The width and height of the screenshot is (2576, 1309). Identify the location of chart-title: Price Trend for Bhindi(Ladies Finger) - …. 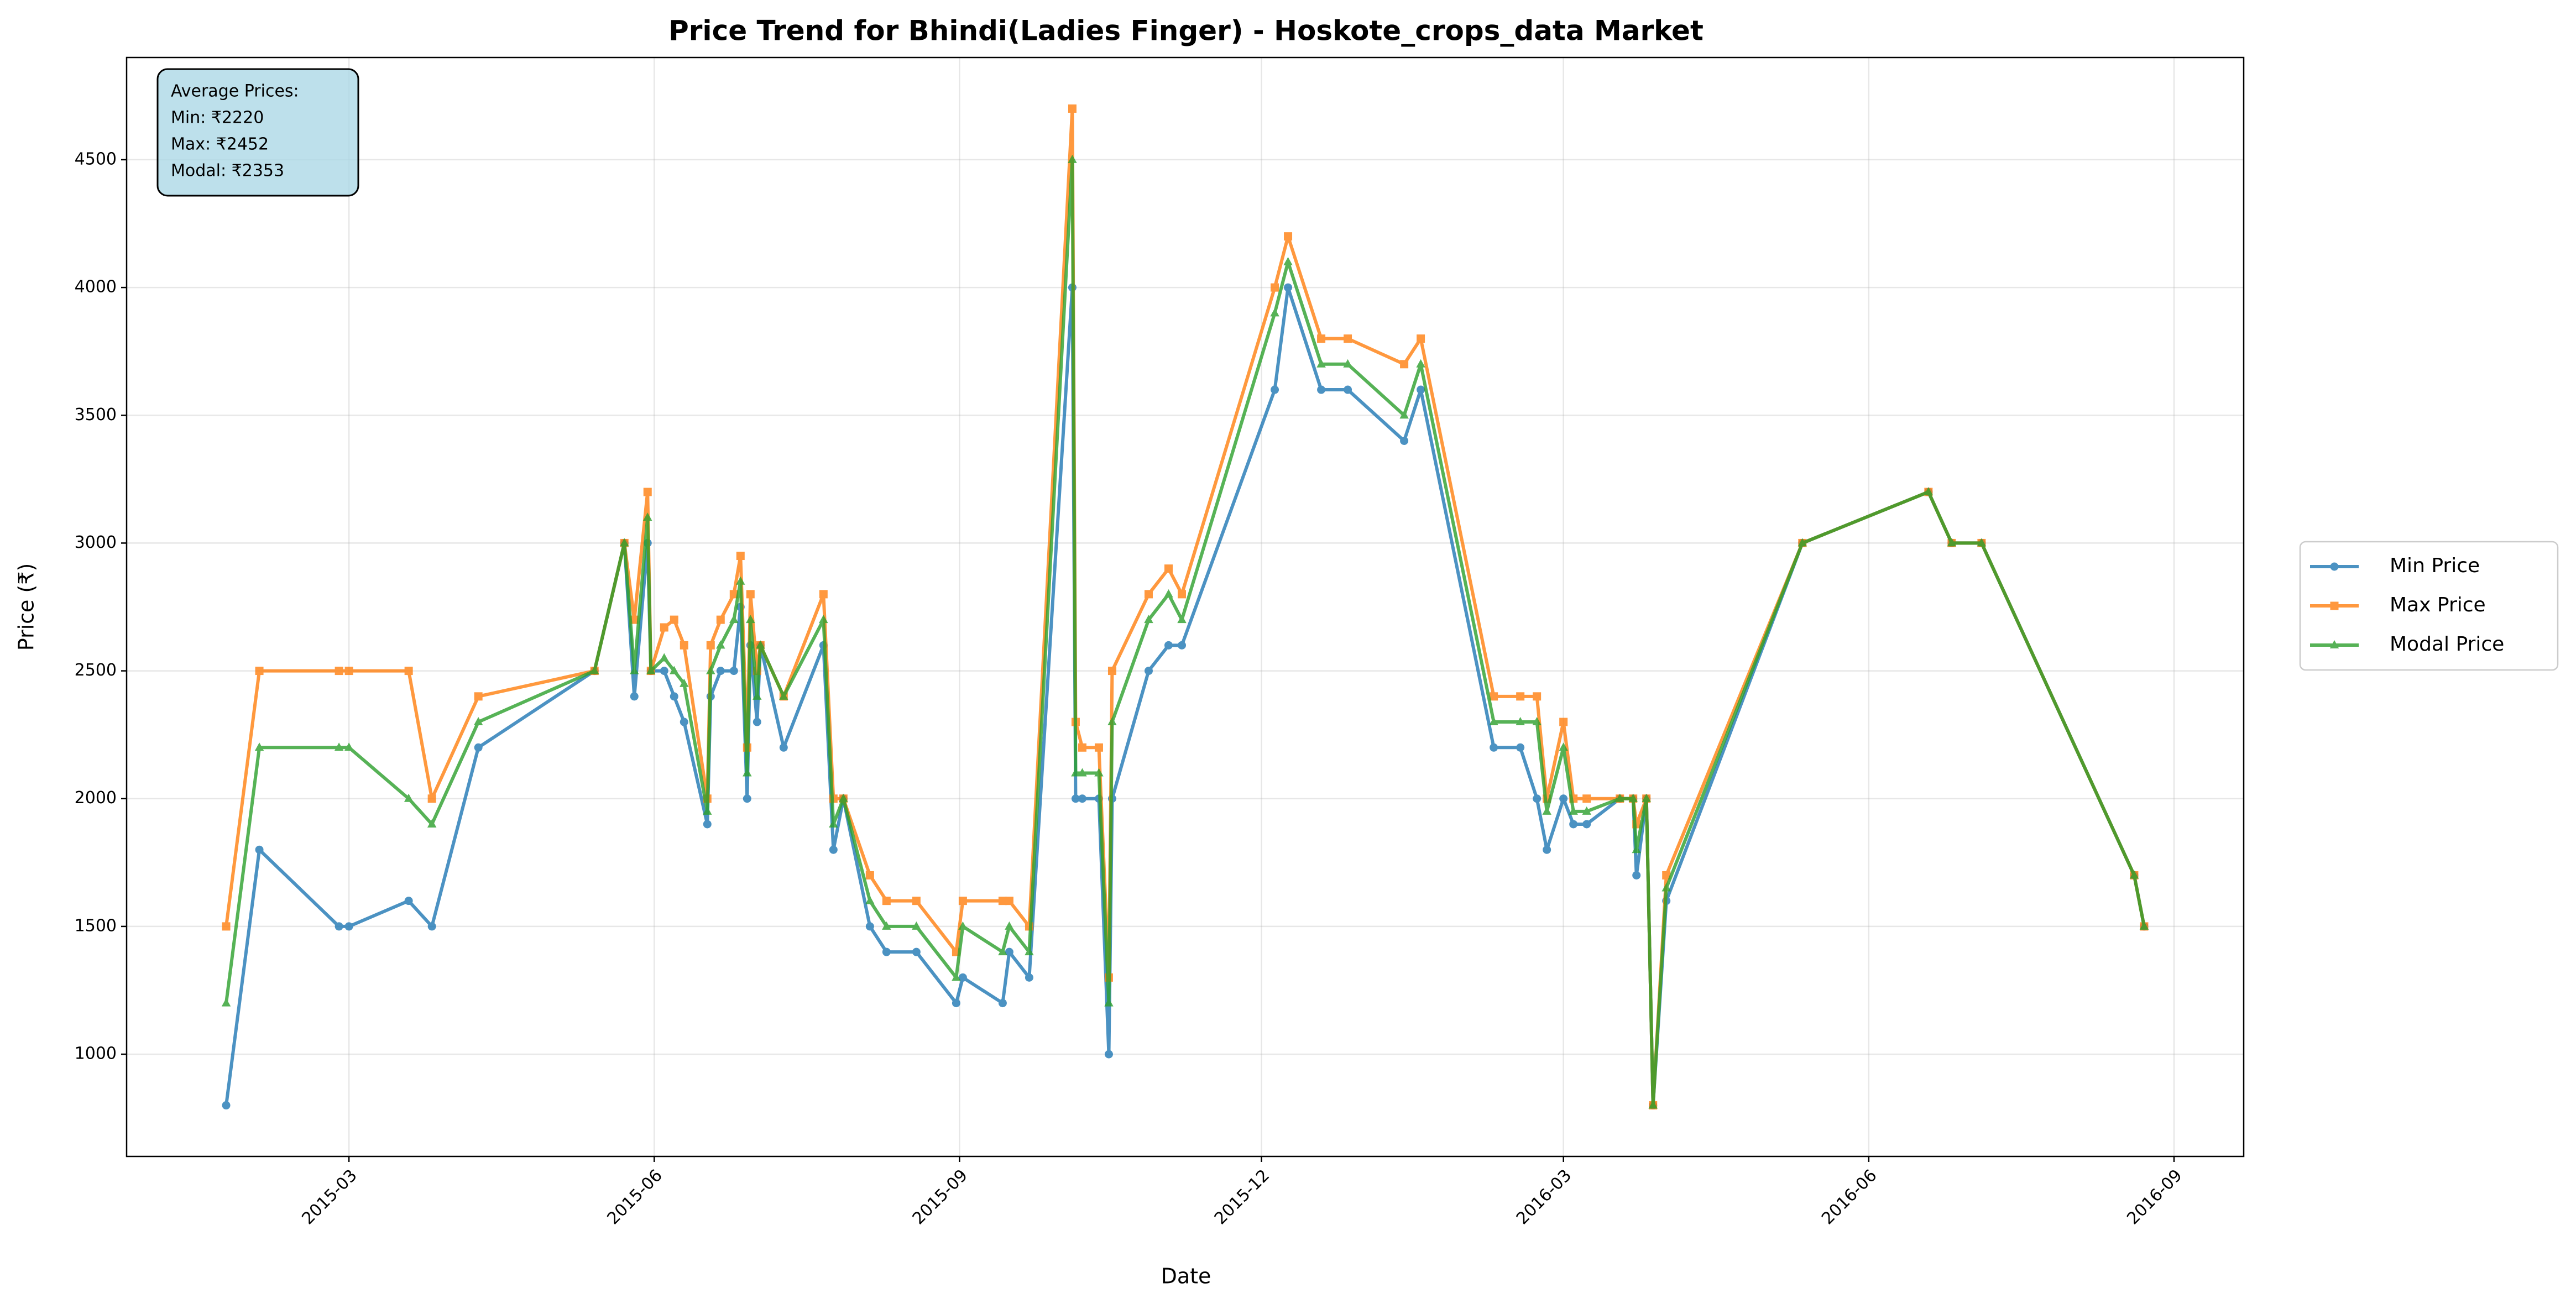
(1186, 31).